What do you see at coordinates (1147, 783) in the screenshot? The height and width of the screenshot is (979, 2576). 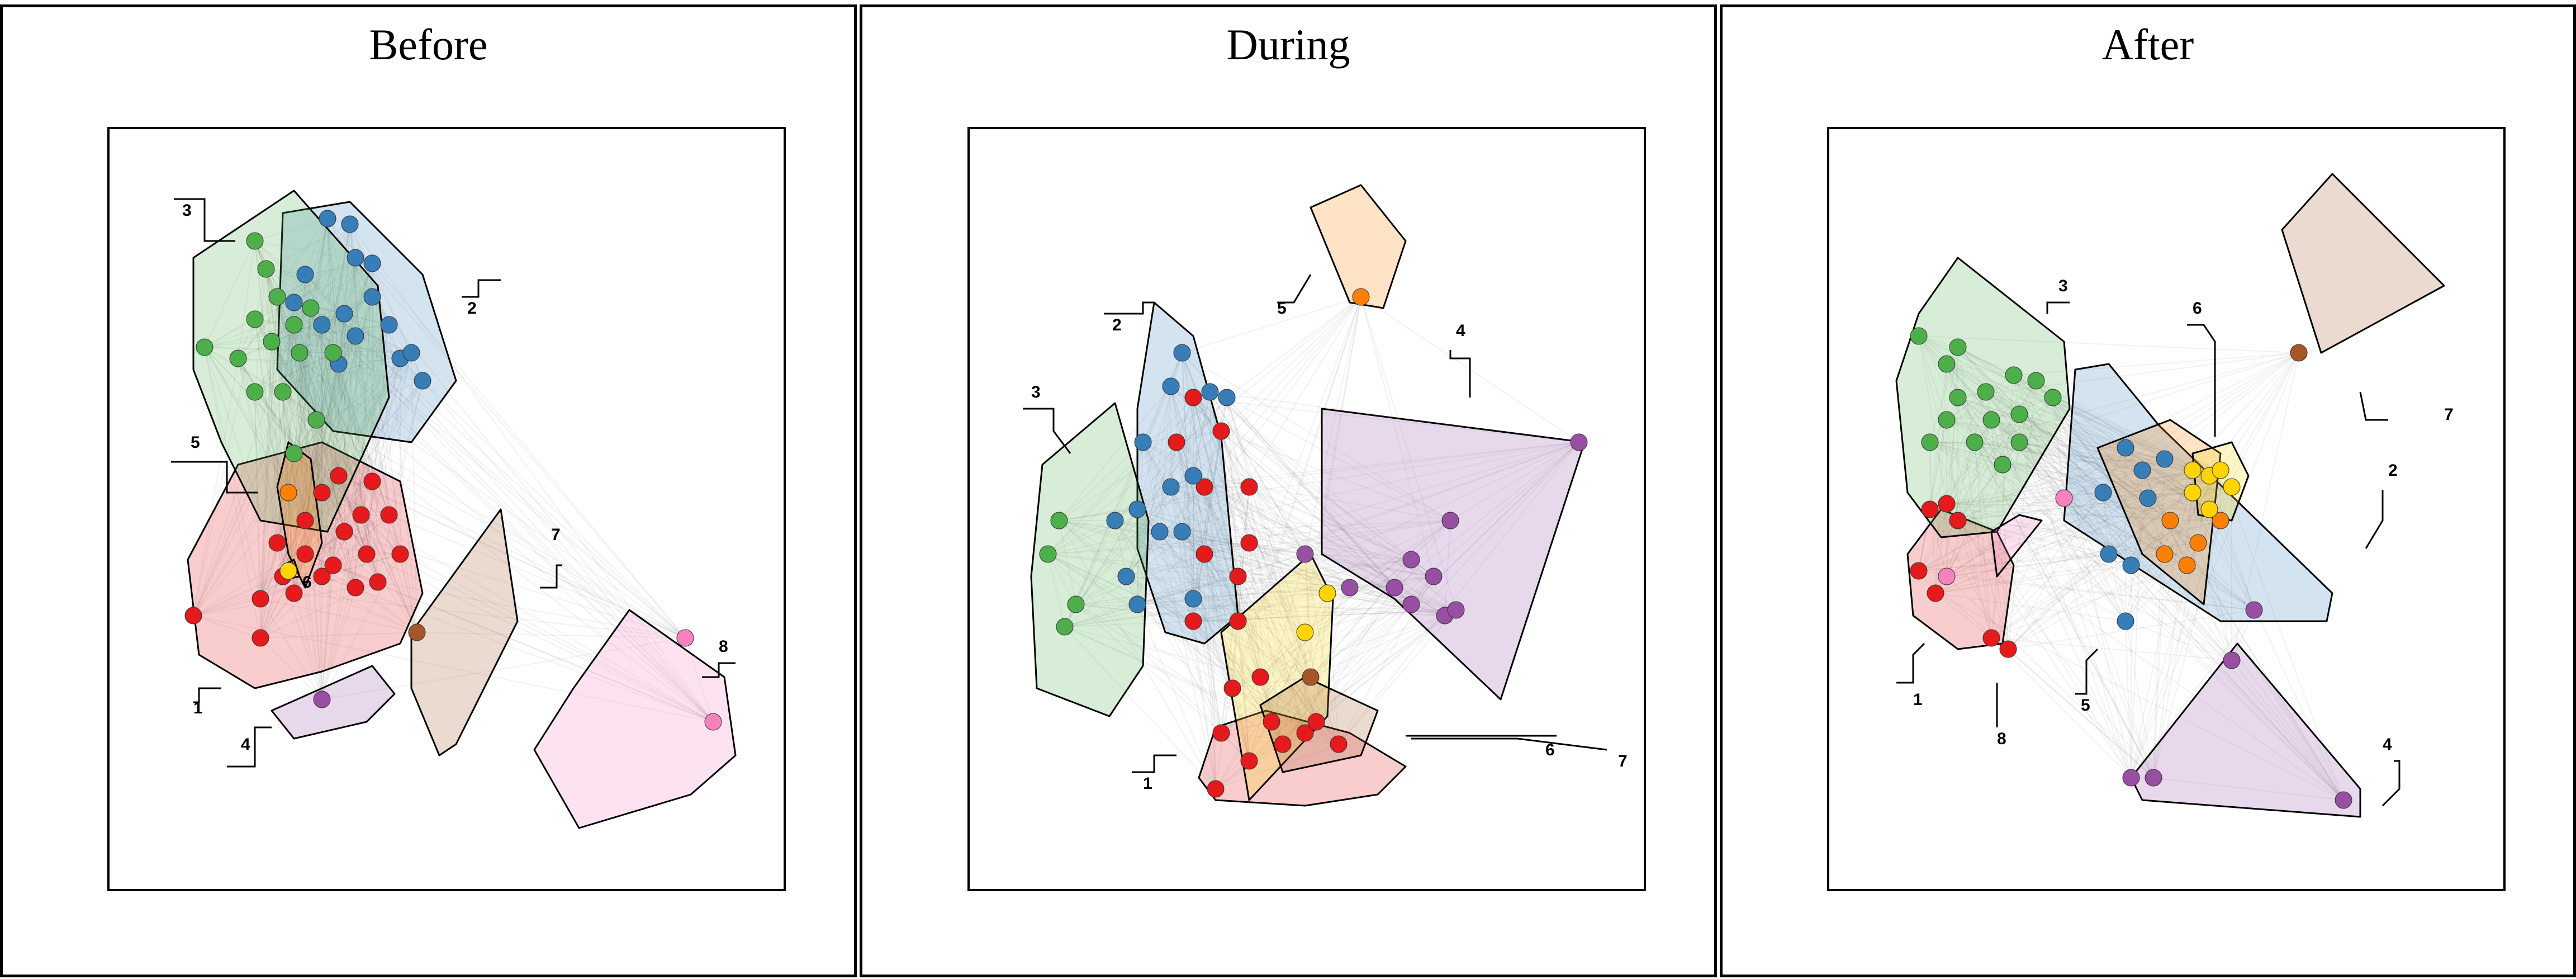 I see `cluster-label: 1` at bounding box center [1147, 783].